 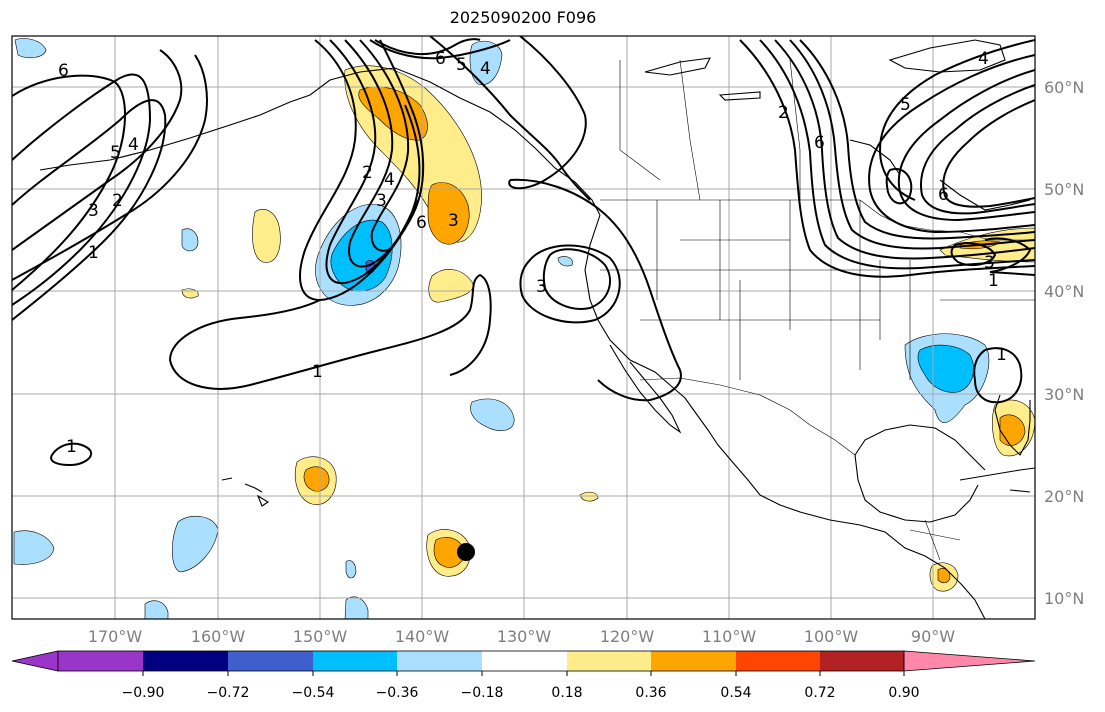 What do you see at coordinates (1064, 291) in the screenshot?
I see `lat-label: 40°N` at bounding box center [1064, 291].